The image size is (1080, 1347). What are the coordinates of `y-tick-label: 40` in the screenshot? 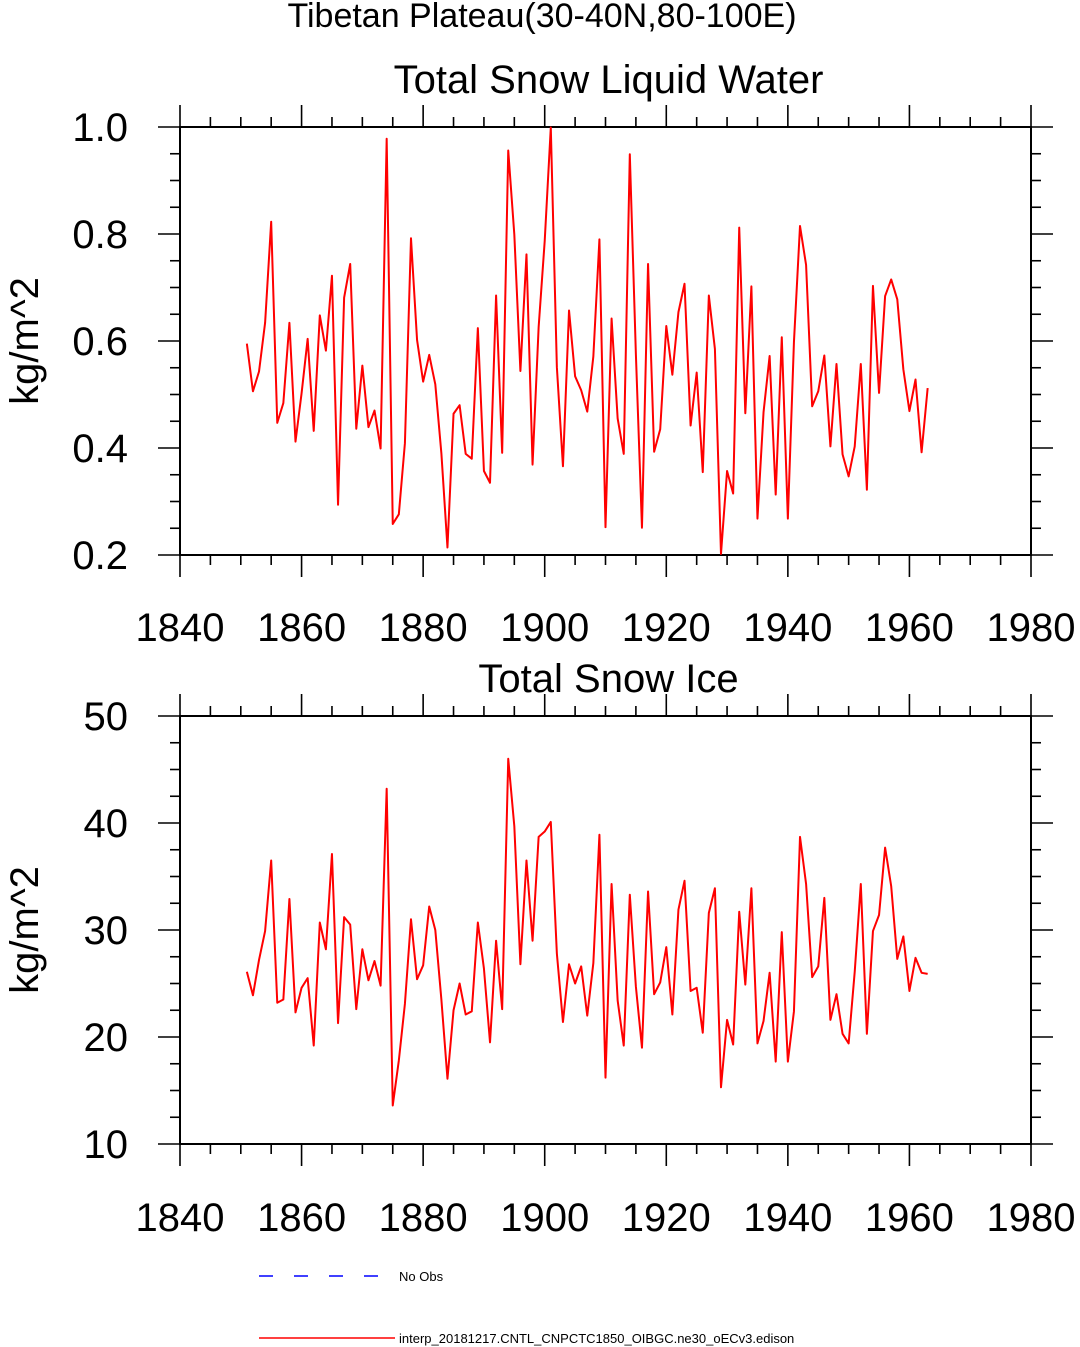 It's located at (106, 824).